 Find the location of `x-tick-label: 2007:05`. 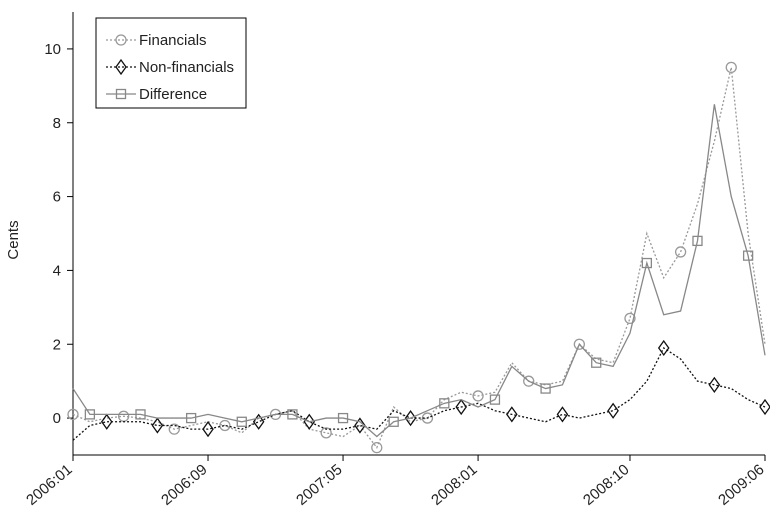

x-tick-label: 2007:05 is located at coordinates (319, 485).